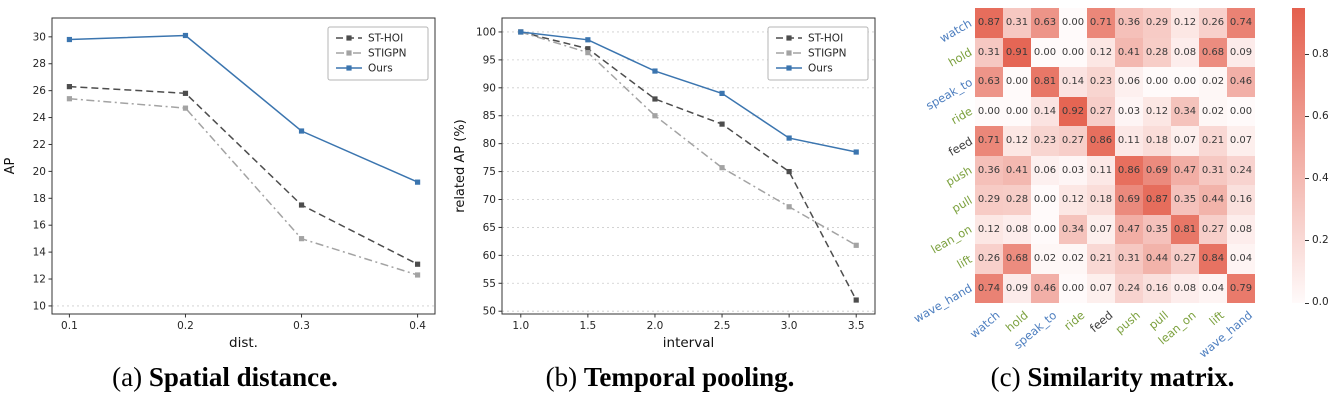 The height and width of the screenshot is (407, 1344). What do you see at coordinates (69, 87) in the screenshot?
I see `series-marker-ST-HOI` at bounding box center [69, 87].